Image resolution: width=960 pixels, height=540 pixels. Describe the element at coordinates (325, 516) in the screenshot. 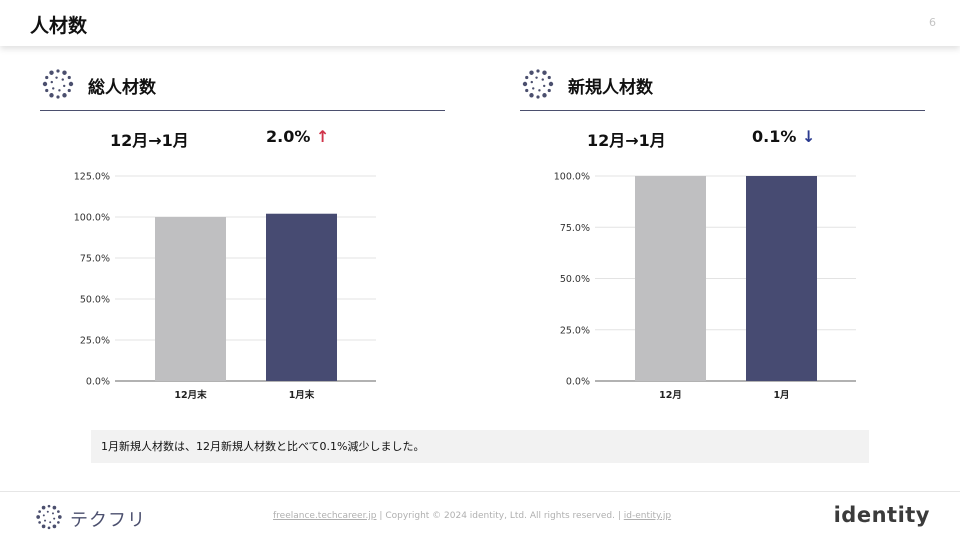

I see `freelance-link: freelance.techcareer.jp` at that location.